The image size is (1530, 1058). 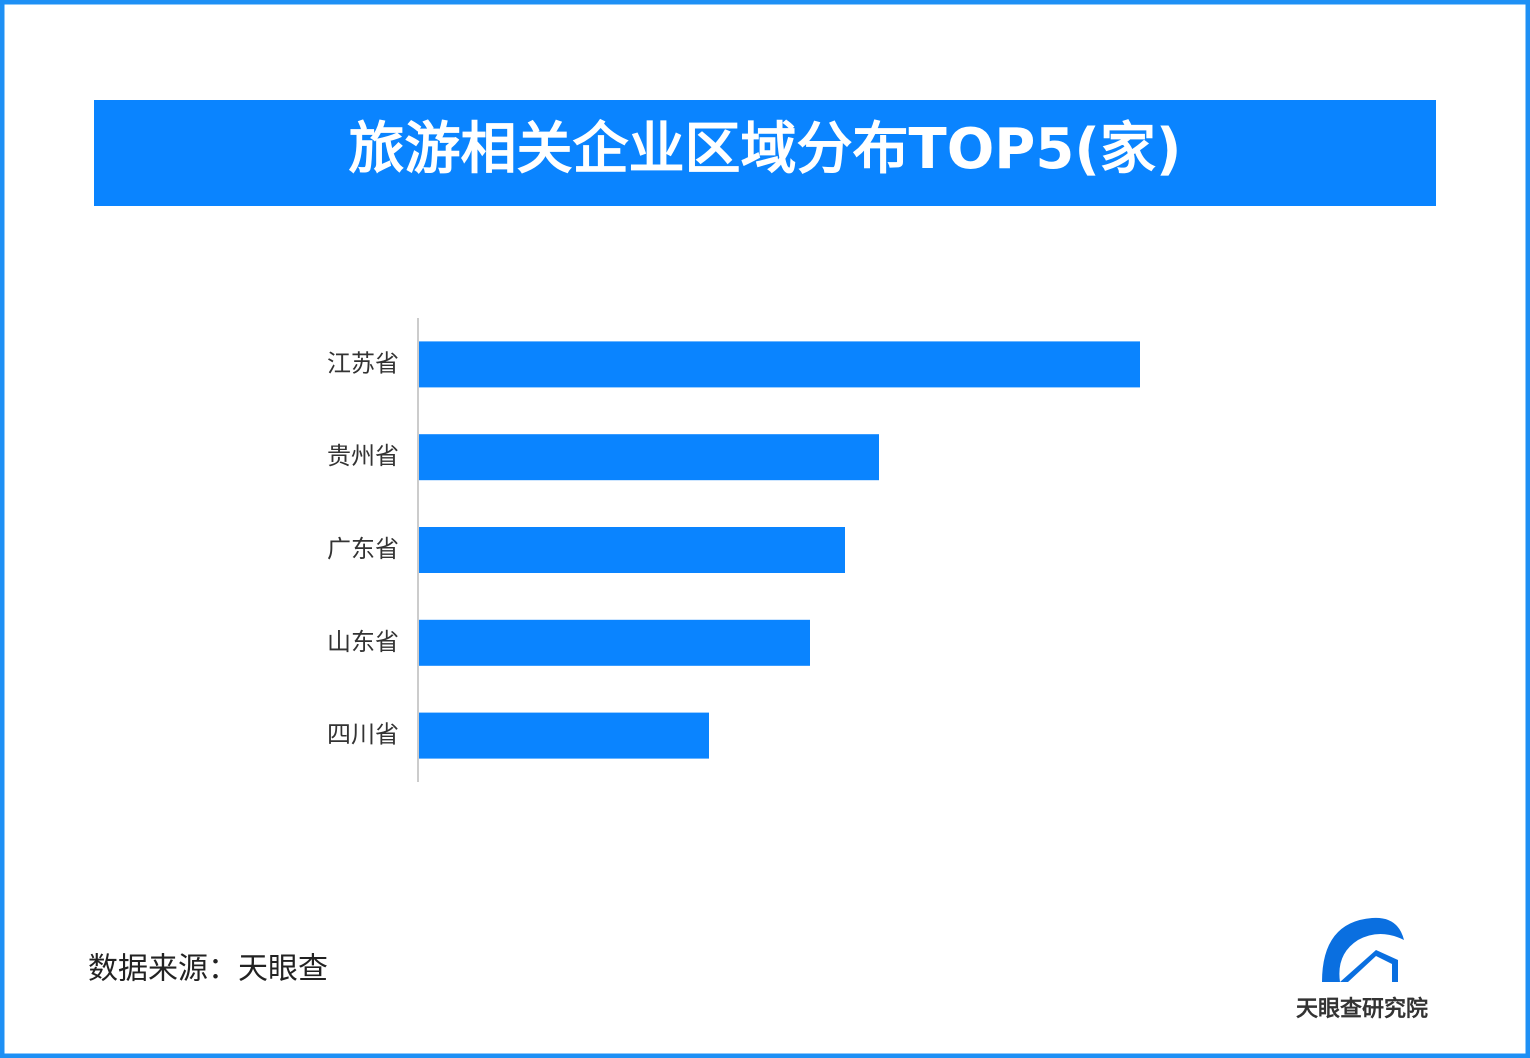 I want to click on y-tick-label: 广东省, so click(x=363, y=549).